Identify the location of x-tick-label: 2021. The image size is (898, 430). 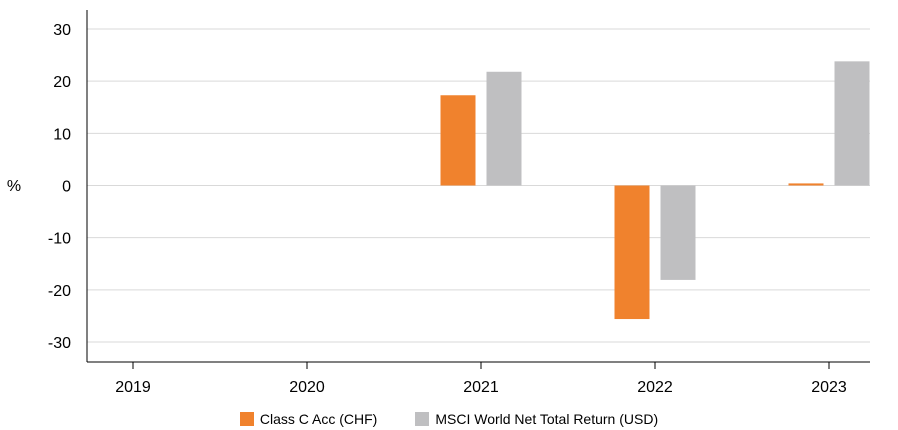
(481, 387).